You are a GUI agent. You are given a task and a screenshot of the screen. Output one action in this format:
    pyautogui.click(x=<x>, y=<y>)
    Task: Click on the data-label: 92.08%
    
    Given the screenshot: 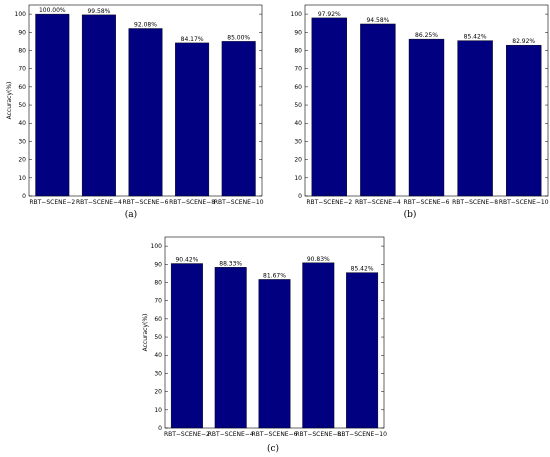 What is the action you would take?
    pyautogui.click(x=145, y=25)
    